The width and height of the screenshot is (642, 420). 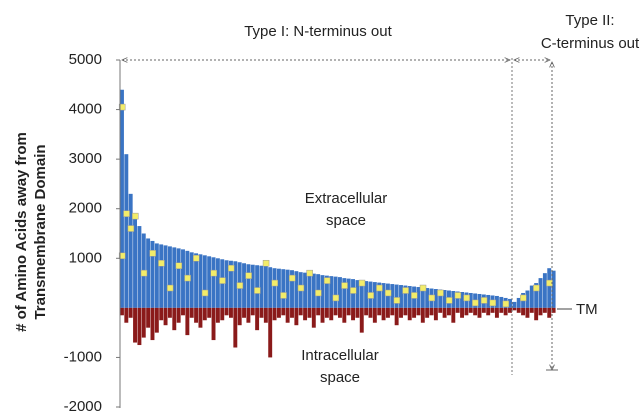 What do you see at coordinates (83, 356) in the screenshot?
I see `y-tick-label: -1000` at bounding box center [83, 356].